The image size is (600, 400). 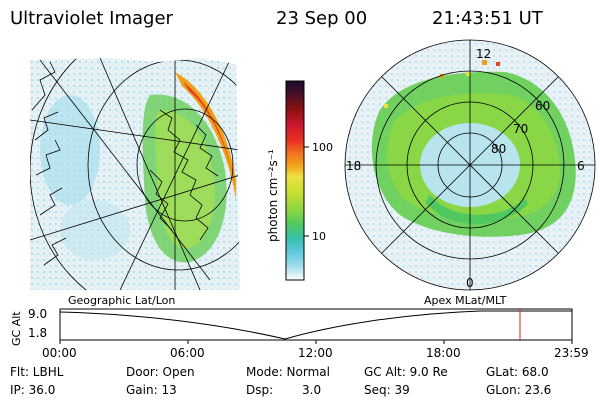 What do you see at coordinates (406, 372) in the screenshot?
I see `gc-alt-info: GC Alt: 9.0 Re` at bounding box center [406, 372].